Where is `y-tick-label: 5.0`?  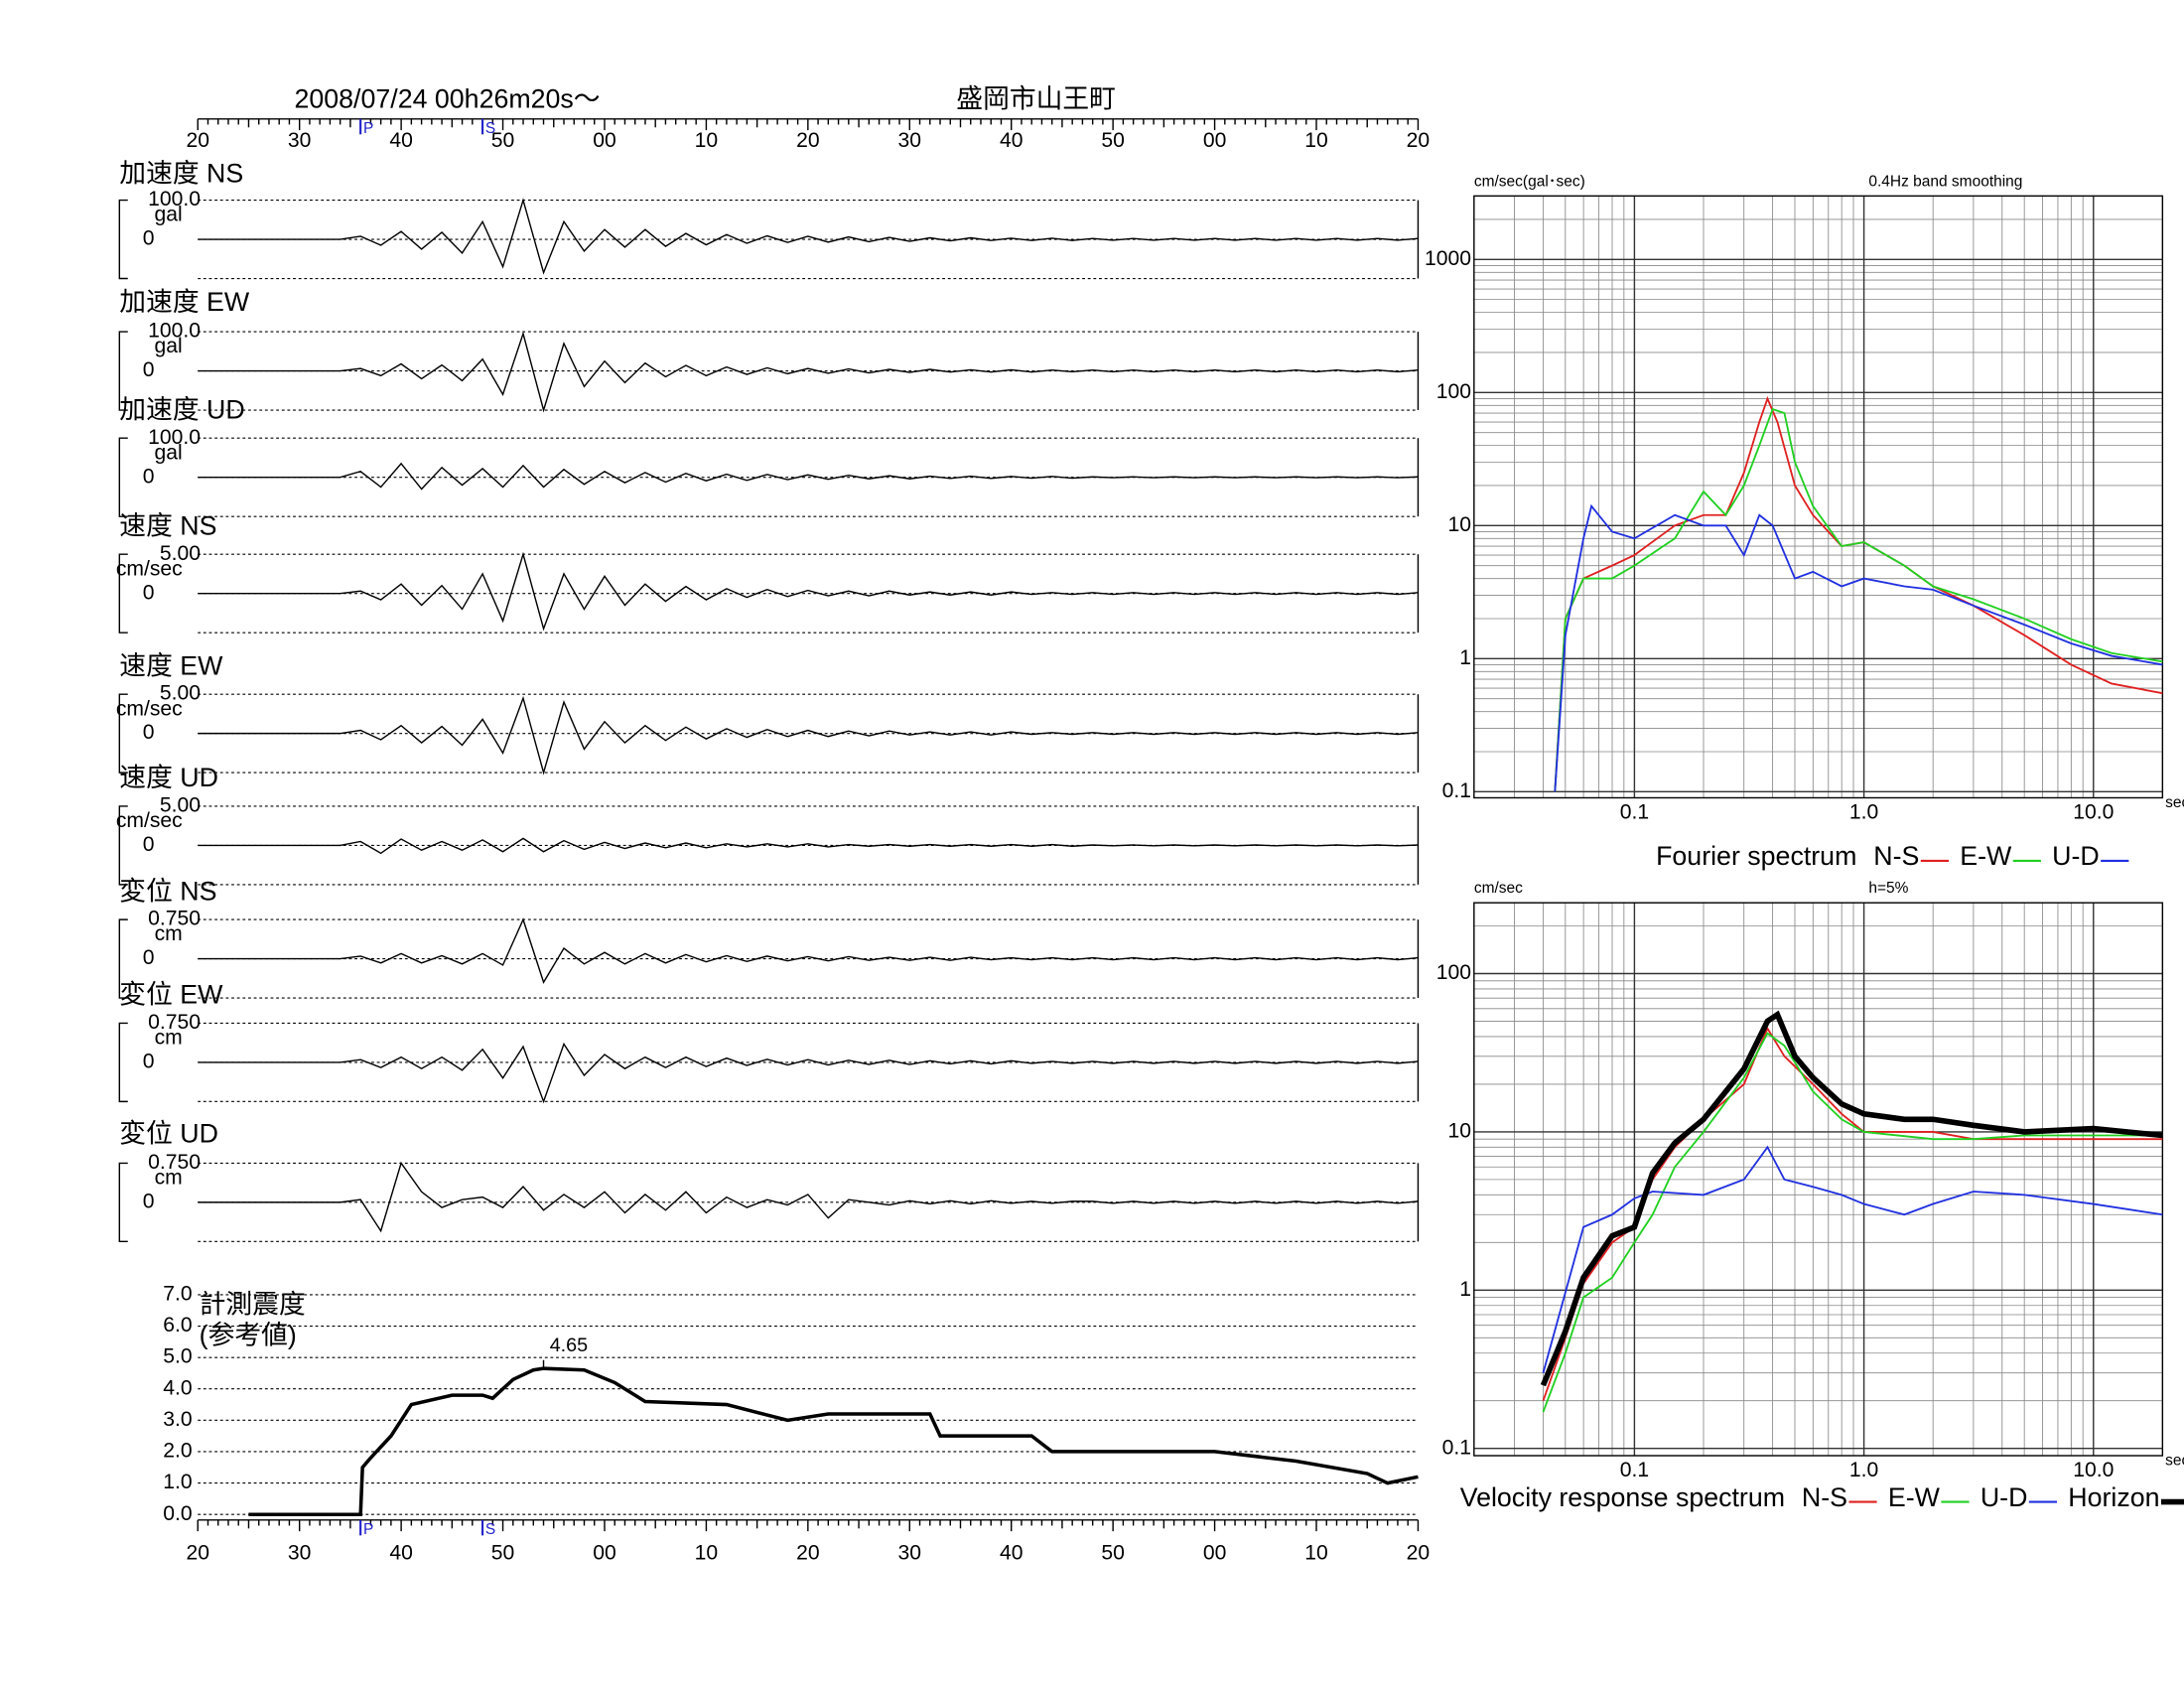
y-tick-label: 5.0 is located at coordinates (177, 1356).